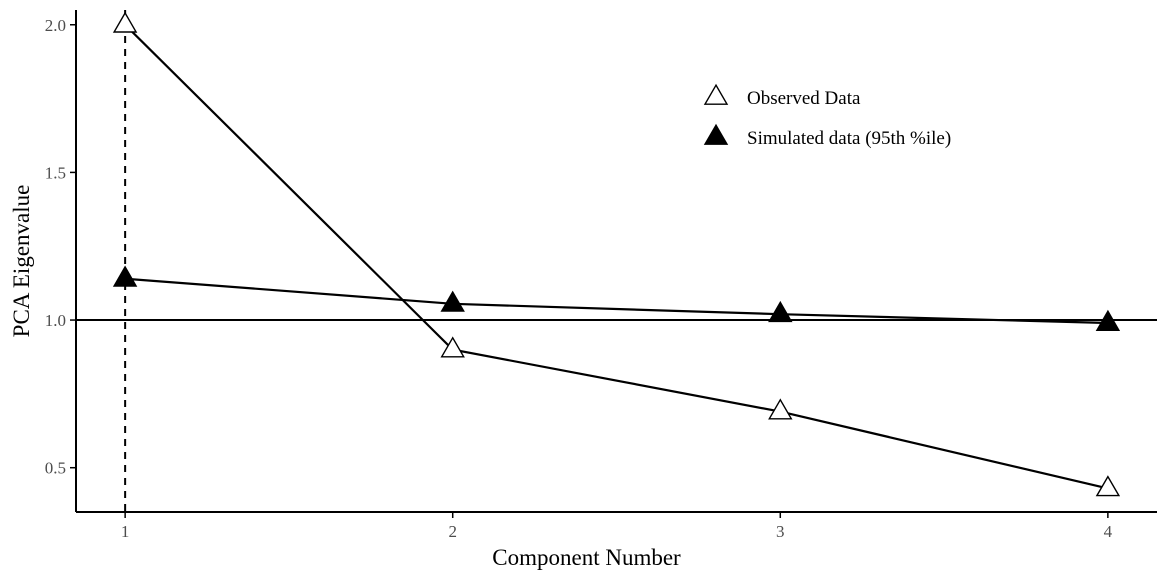 The image size is (1165, 577). I want to click on x-tick-label: 4, so click(1108, 531).